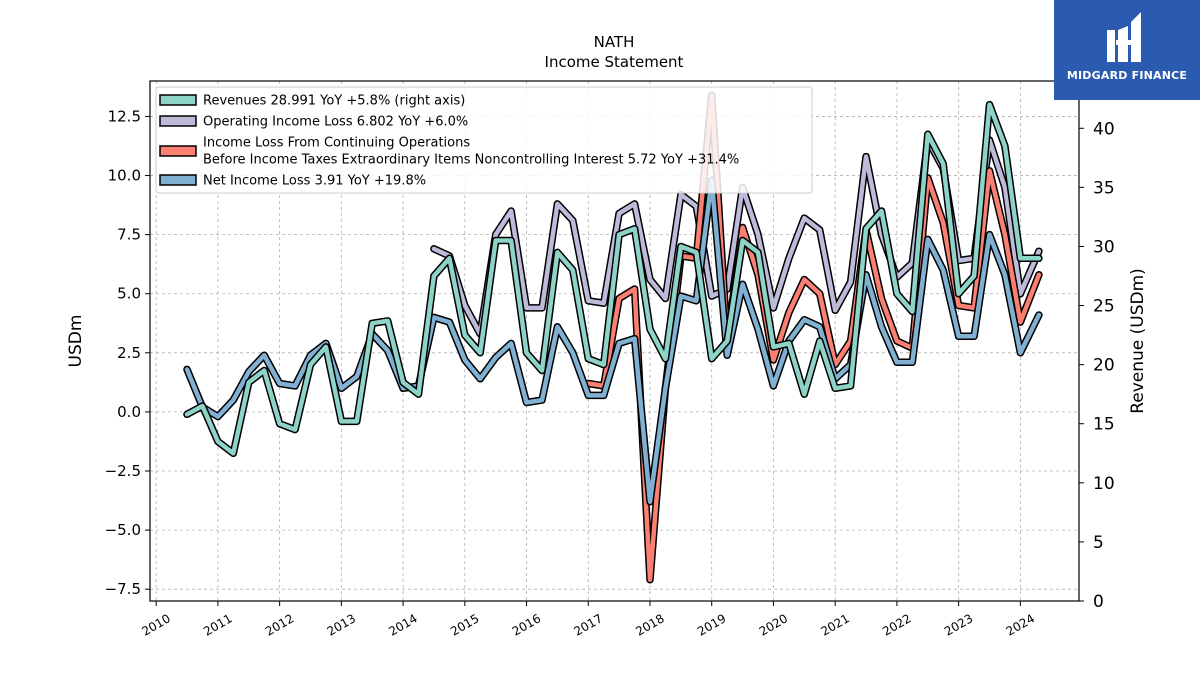  I want to click on left-tick-label: 7.5, so click(129, 235).